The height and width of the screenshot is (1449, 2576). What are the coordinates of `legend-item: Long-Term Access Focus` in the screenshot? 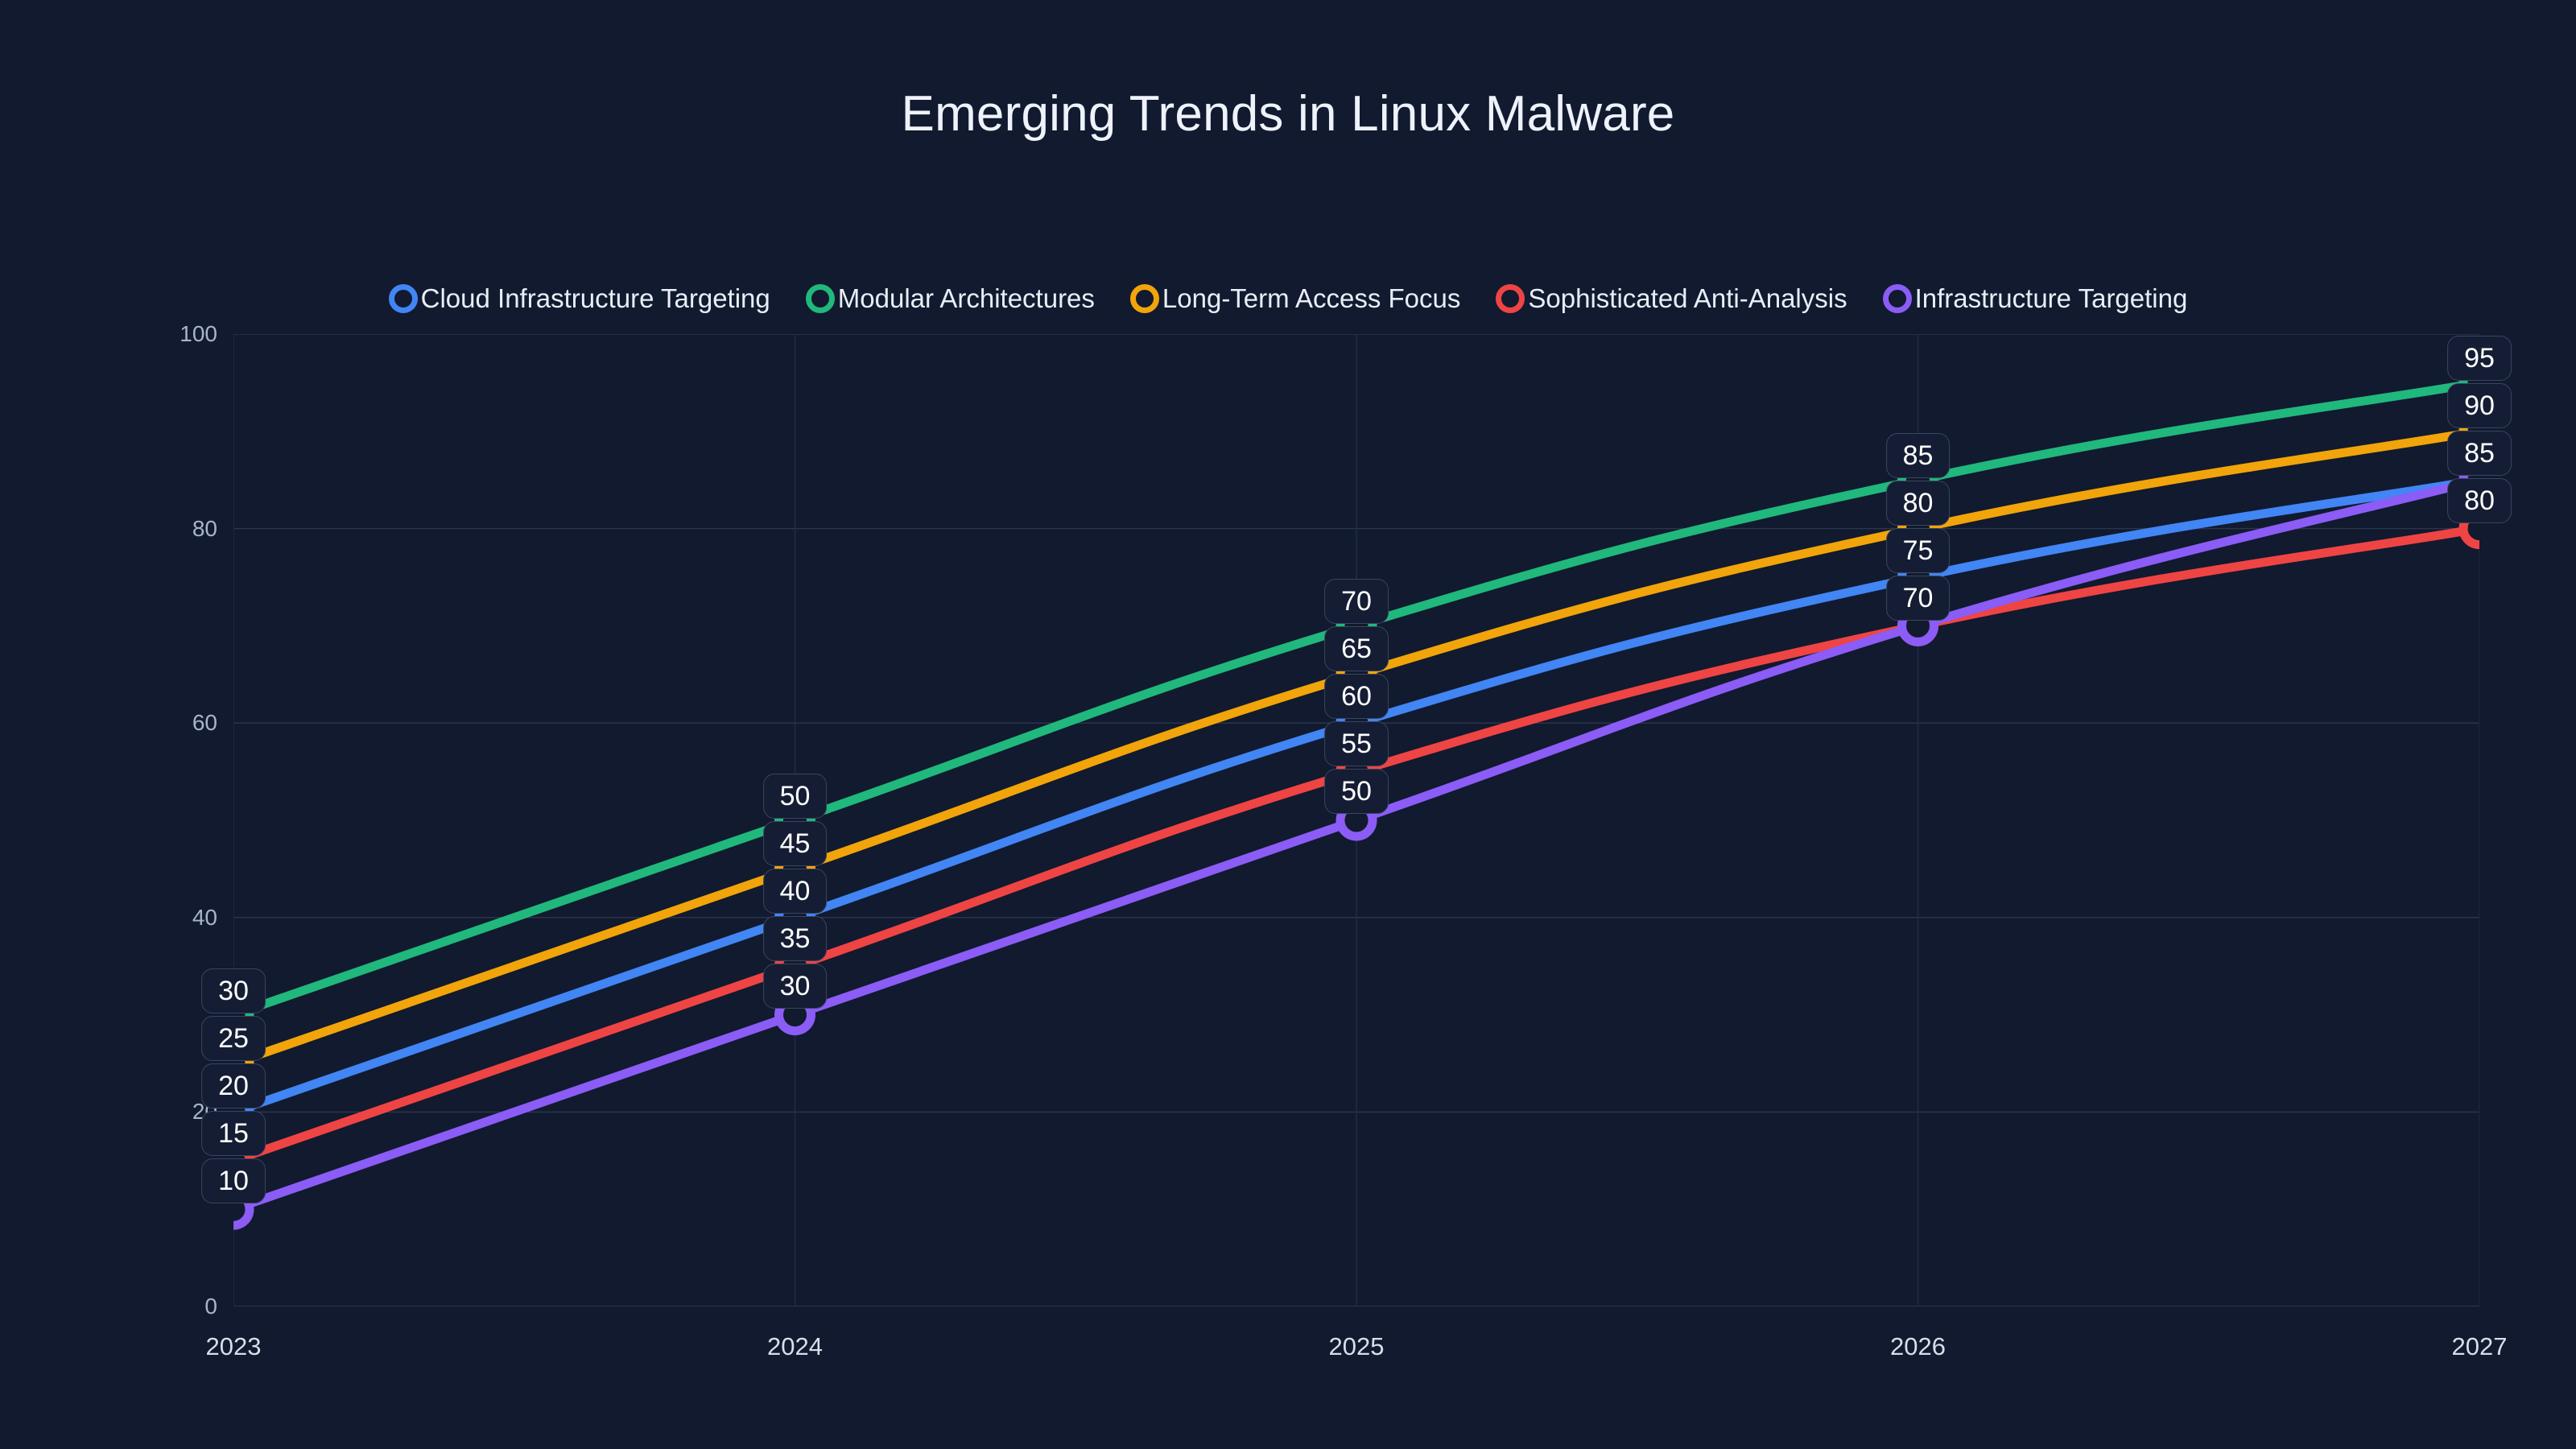 It's located at (1295, 298).